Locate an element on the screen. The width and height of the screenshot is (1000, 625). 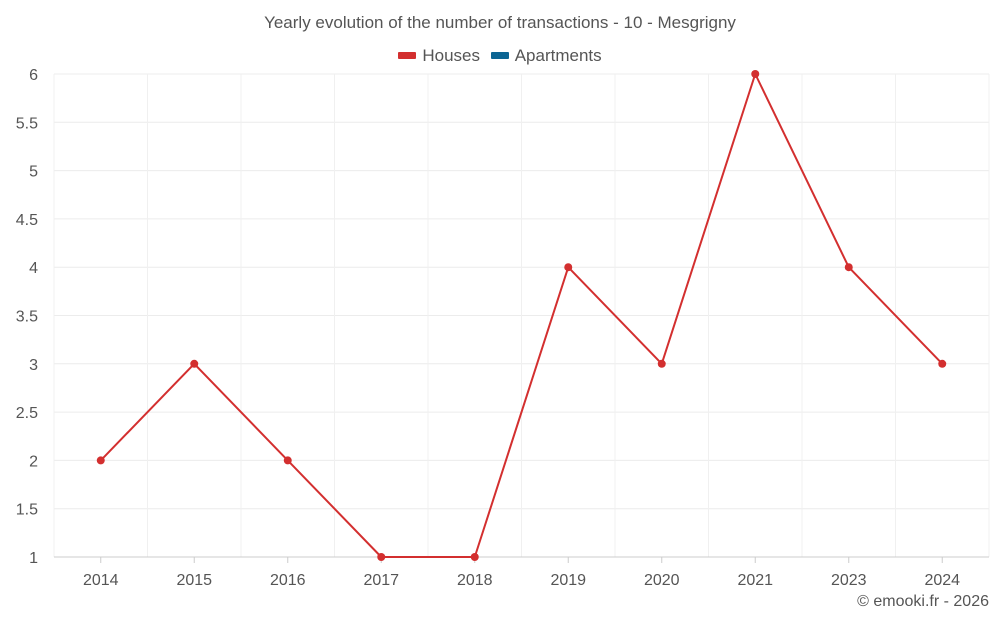
legend-item-apartments: Apartments is located at coordinates (546, 55).